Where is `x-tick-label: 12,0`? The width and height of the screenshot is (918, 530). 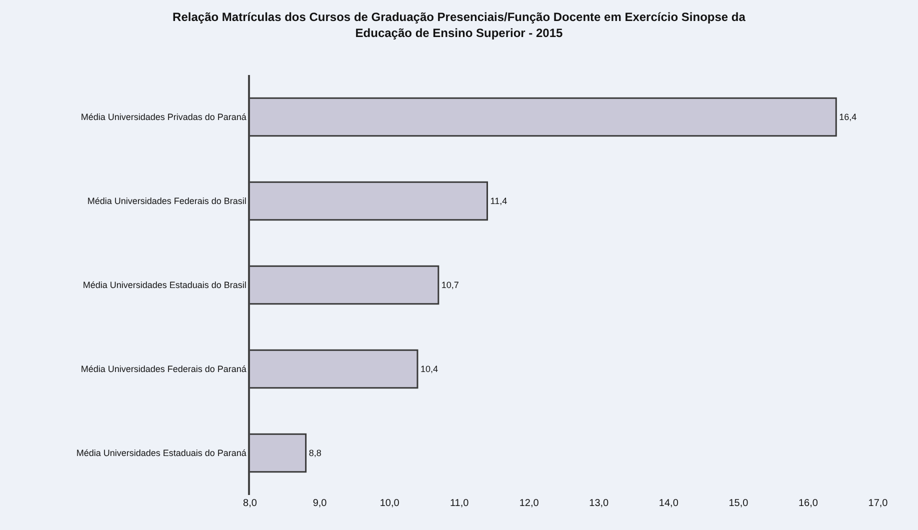 x-tick-label: 12,0 is located at coordinates (529, 503).